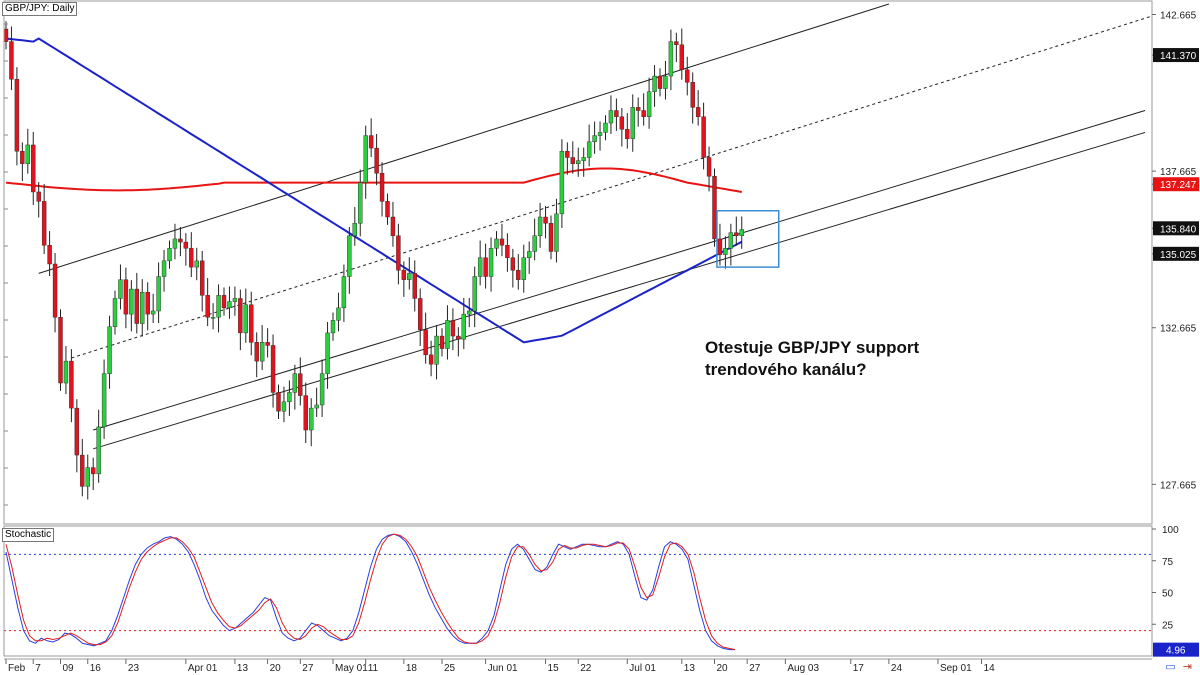 This screenshot has width=1200, height=675. I want to click on price-tag-label: 135.840, so click(1178, 229).